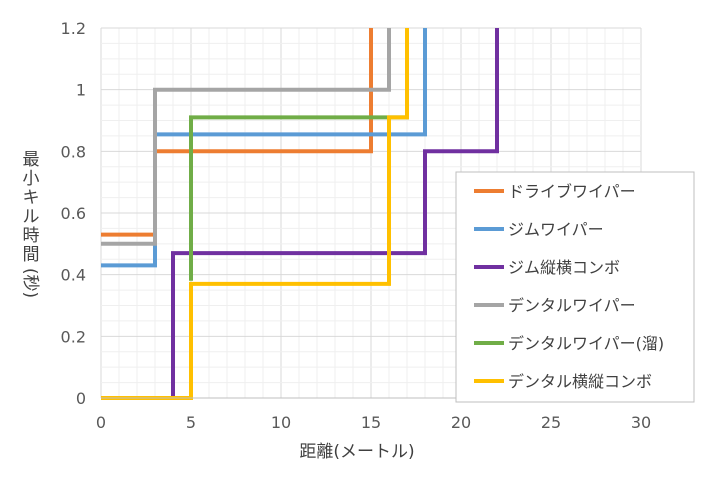 The image size is (720, 480). I want to click on y-tick-label: 0.8, so click(73, 151).